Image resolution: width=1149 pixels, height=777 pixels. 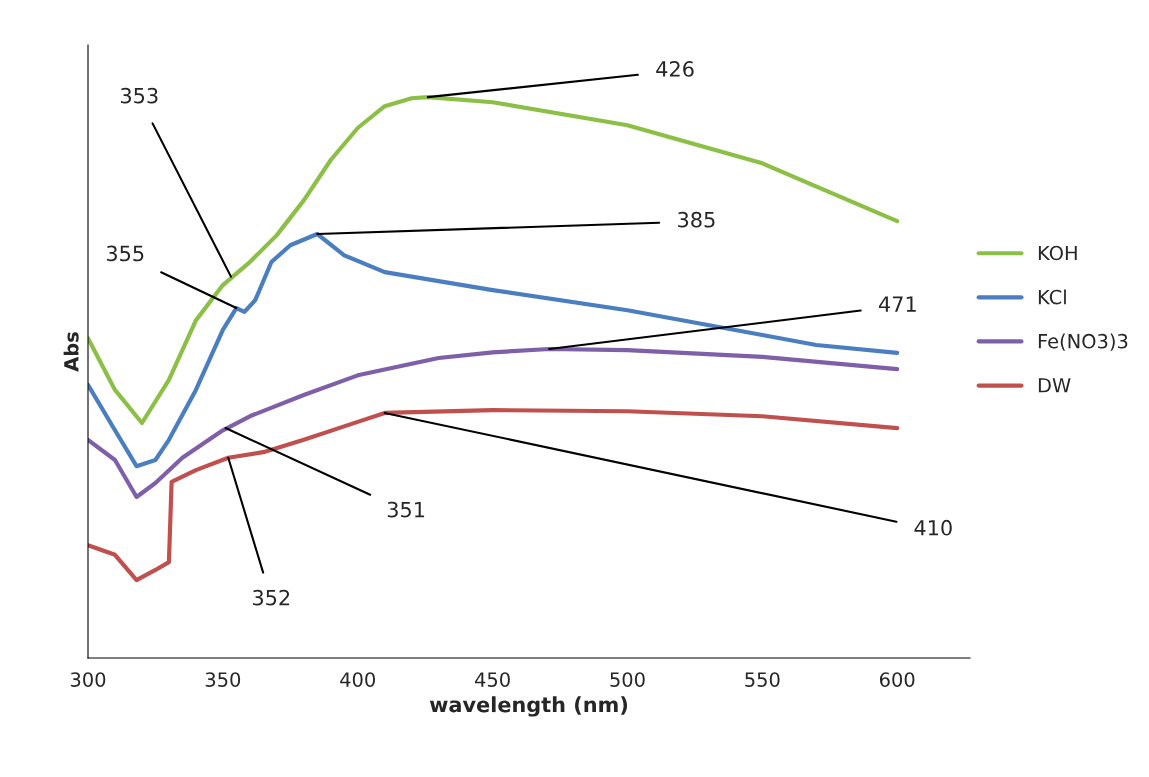 I want to click on x-tick-label: 450, so click(x=492, y=679).